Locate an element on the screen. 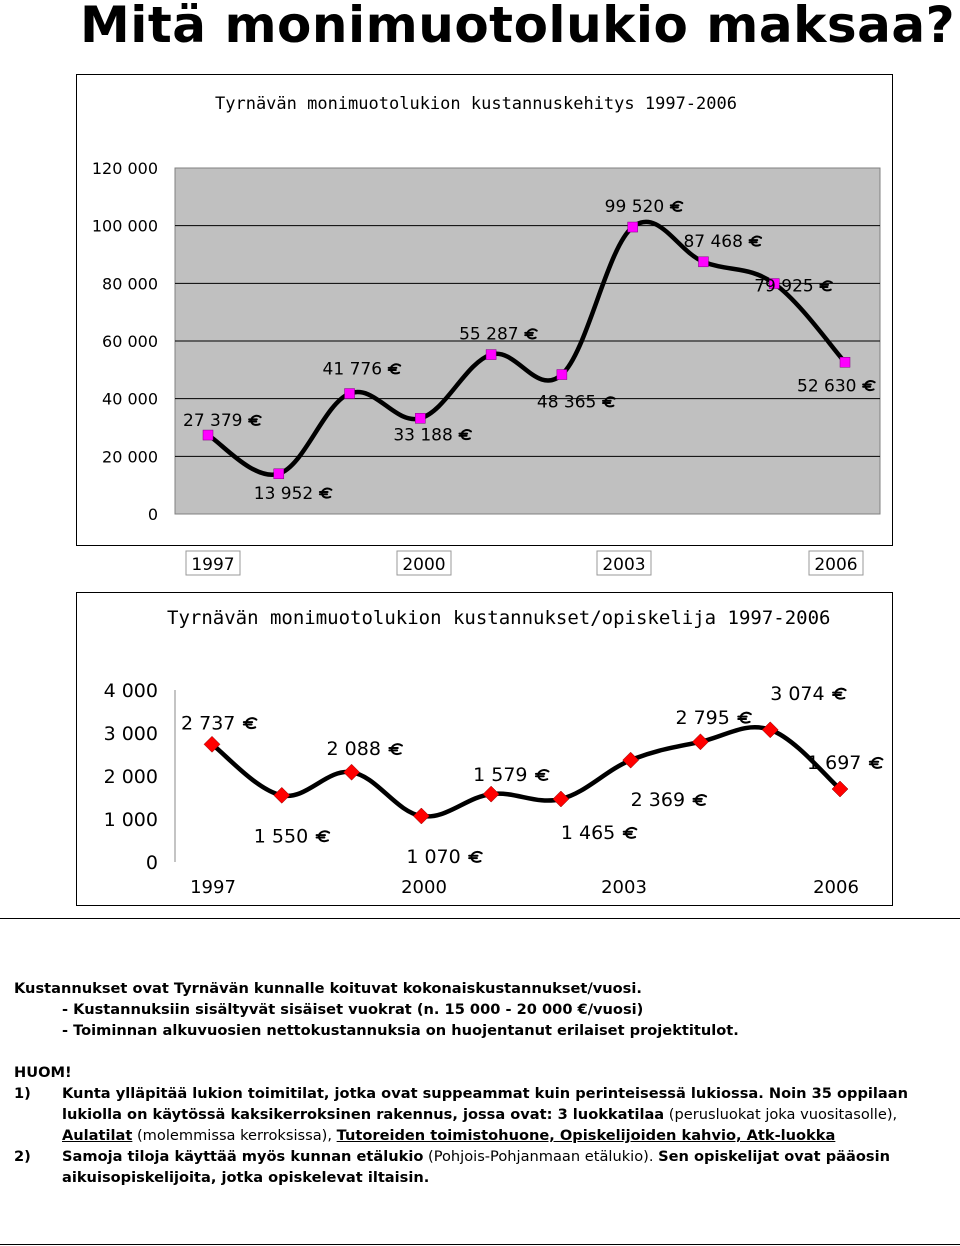 This screenshot has width=960, height=1246. data-label: 41 776 is located at coordinates (352, 370).